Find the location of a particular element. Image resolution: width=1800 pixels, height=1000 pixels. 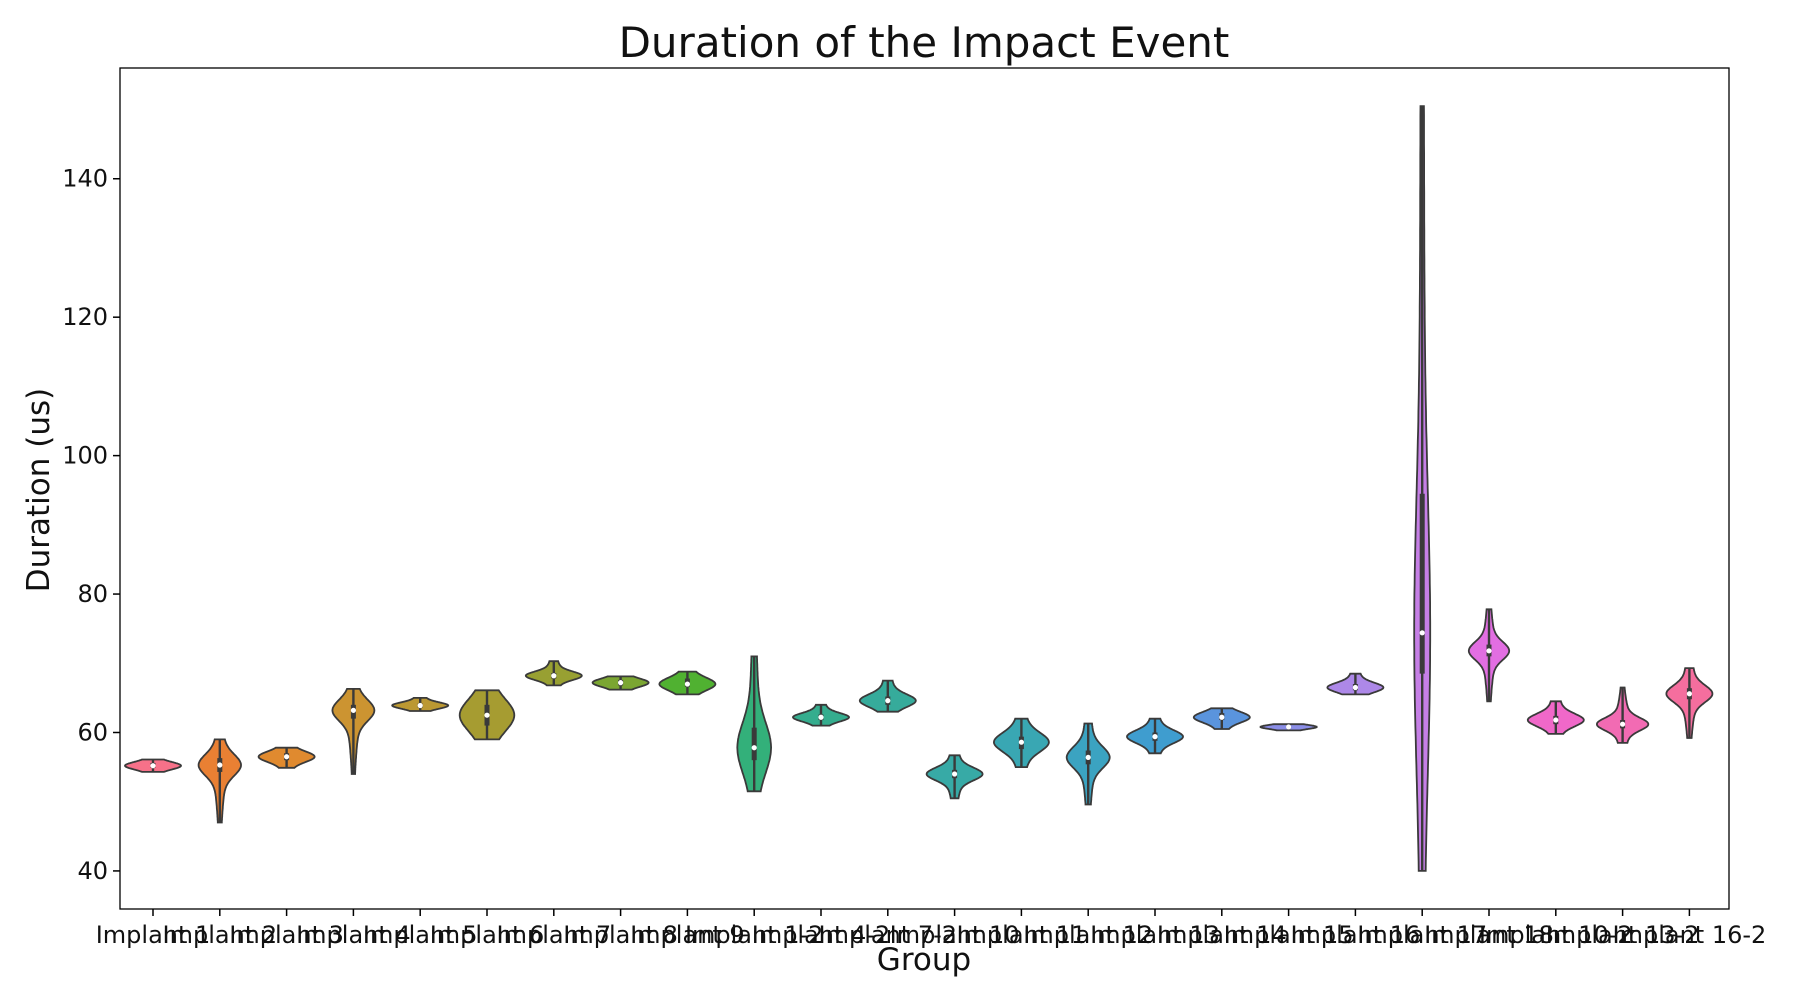

x-tick-label: Implant 5 is located at coordinates (420, 935).